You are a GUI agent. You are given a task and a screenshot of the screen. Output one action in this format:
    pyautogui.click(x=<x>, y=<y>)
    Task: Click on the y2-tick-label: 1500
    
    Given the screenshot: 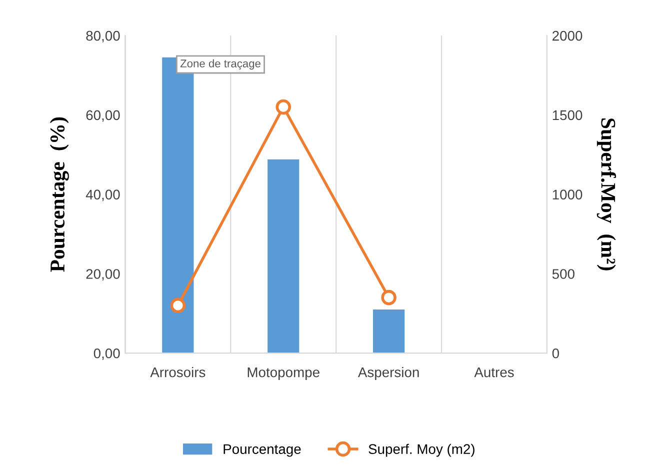 What is the action you would take?
    pyautogui.click(x=567, y=115)
    